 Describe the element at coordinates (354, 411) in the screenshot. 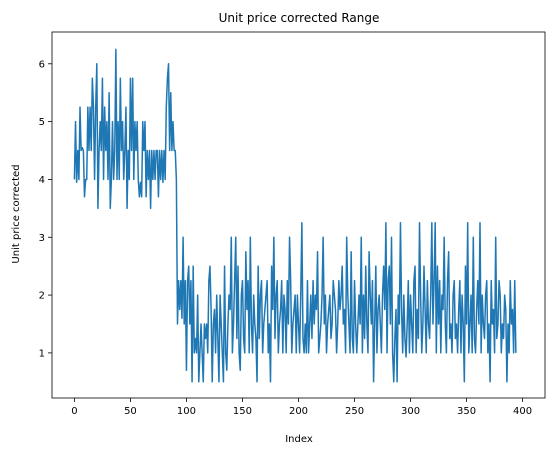

I see `x-tick-label: 250` at that location.